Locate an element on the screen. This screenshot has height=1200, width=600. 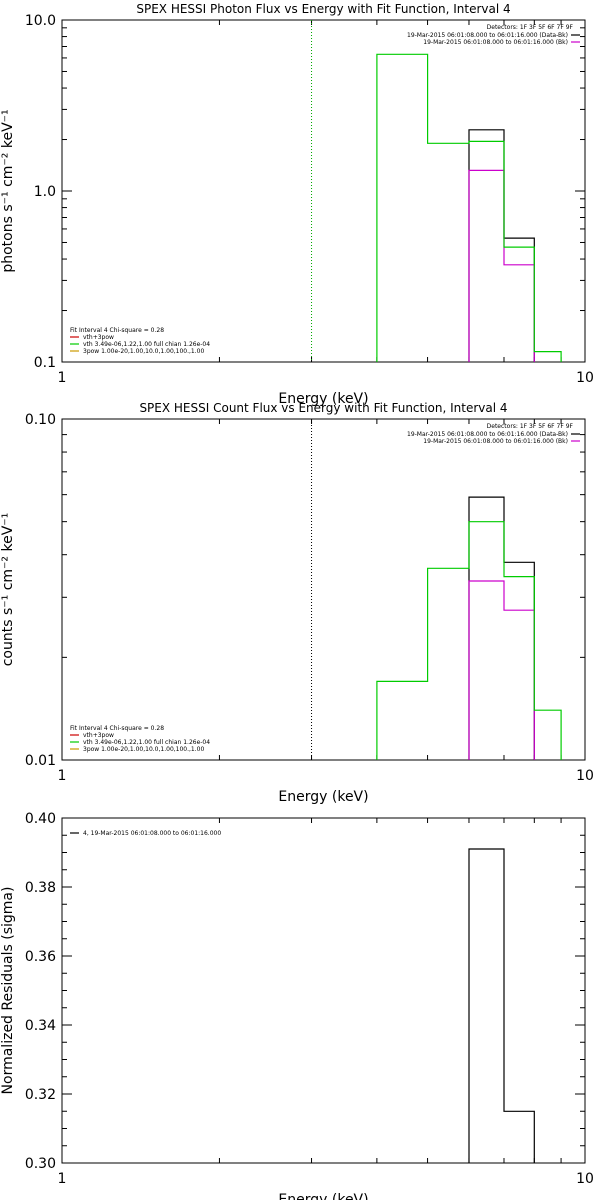
y-tick-label: 0.38 is located at coordinates (40, 888).